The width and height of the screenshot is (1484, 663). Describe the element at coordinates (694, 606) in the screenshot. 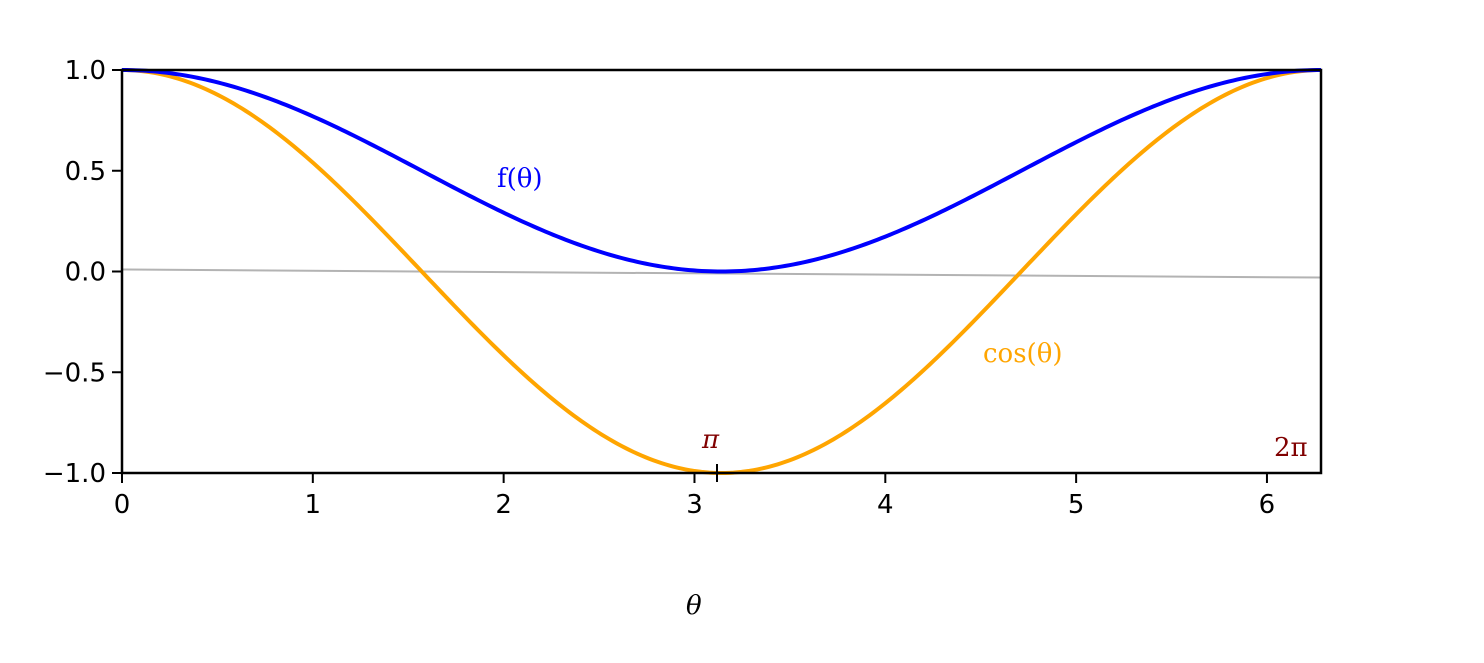

I see `x-axis-label: θ` at that location.